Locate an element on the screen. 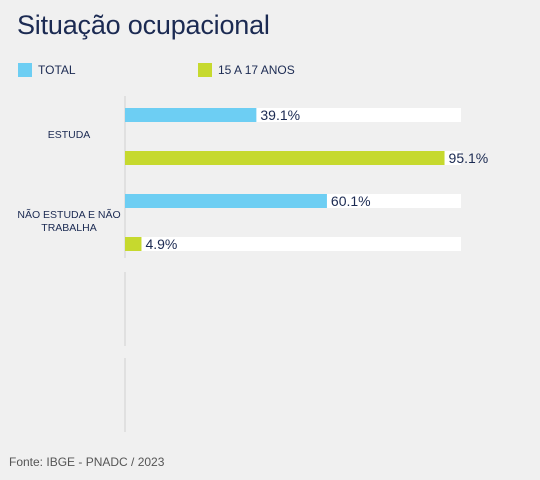 The width and height of the screenshot is (540, 480). bar-nao-estuda-total is located at coordinates (226, 201).